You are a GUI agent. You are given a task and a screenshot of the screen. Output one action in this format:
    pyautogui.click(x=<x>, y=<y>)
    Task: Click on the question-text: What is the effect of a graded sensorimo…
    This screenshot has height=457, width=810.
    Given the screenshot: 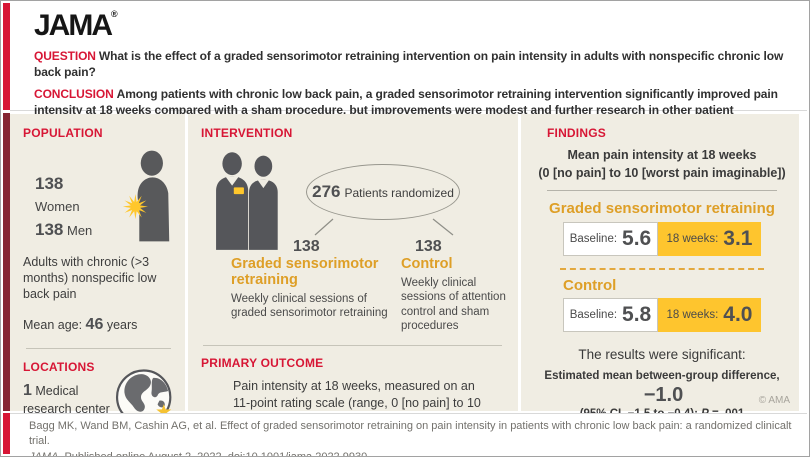 What is the action you would take?
    pyautogui.click(x=409, y=63)
    